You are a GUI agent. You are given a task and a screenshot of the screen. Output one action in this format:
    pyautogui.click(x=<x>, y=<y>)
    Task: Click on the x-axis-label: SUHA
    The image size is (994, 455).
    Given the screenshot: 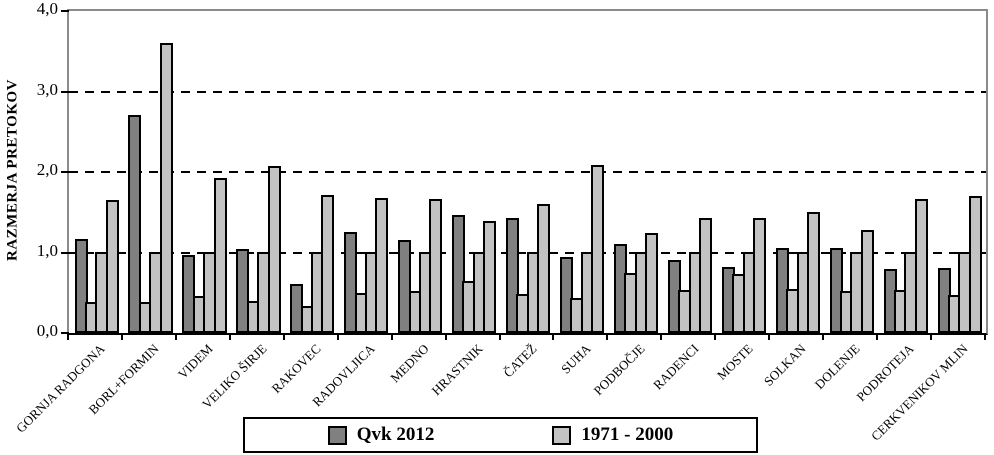 What is the action you would take?
    pyautogui.click(x=575, y=359)
    